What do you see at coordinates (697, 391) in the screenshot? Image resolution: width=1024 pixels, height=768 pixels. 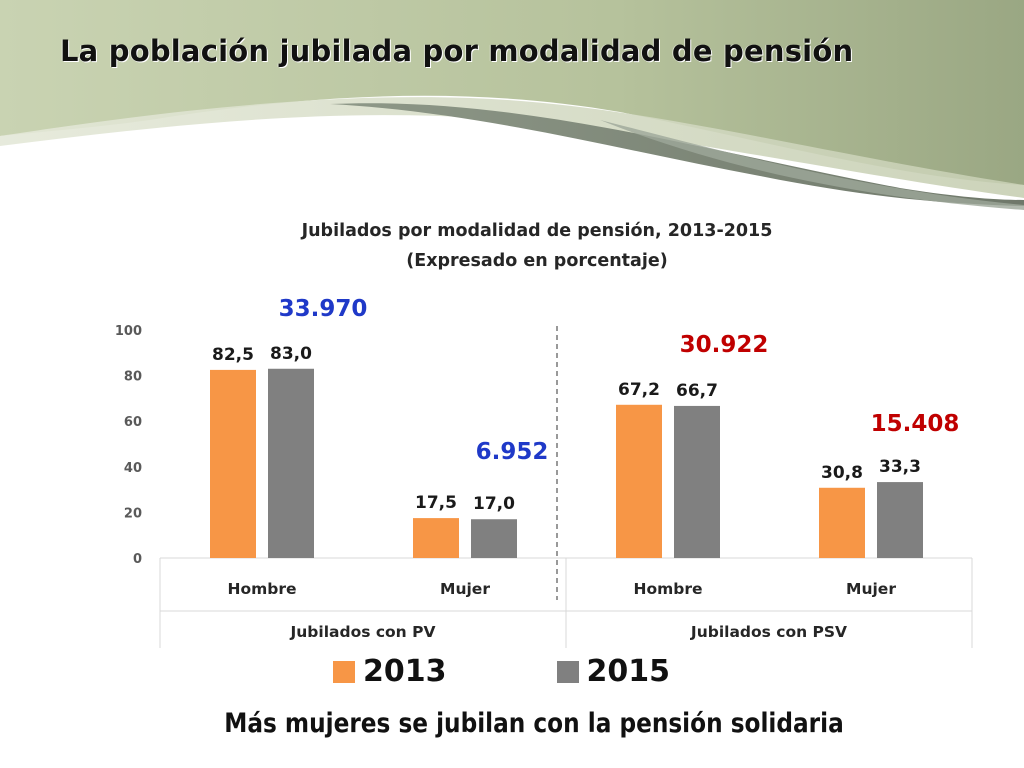 I see `data-label: 66,7` at bounding box center [697, 391].